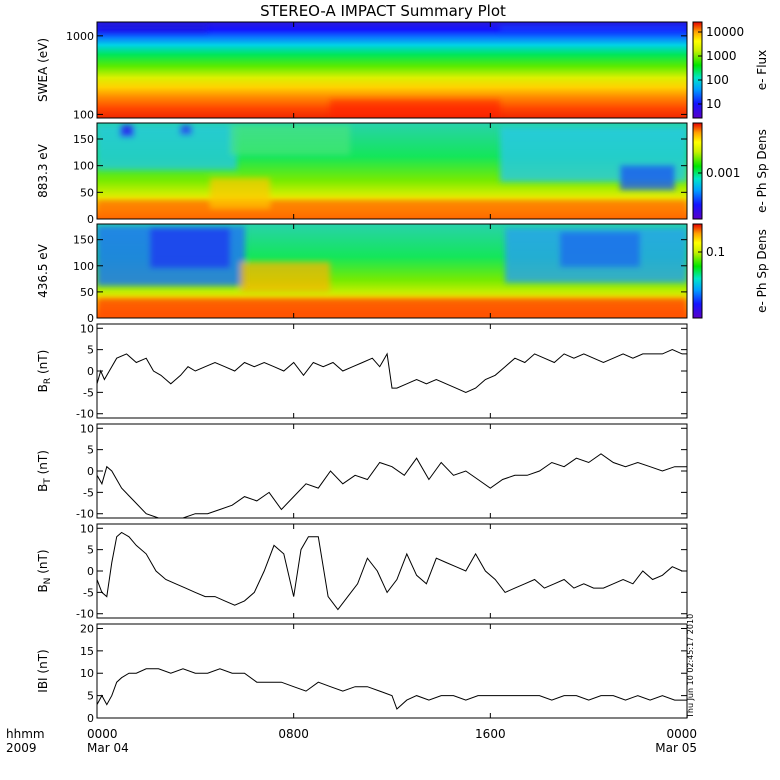 This screenshot has height=780, width=780. What do you see at coordinates (43, 270) in the screenshot?
I see `y-axis-label: 436.5 eV` at bounding box center [43, 270].